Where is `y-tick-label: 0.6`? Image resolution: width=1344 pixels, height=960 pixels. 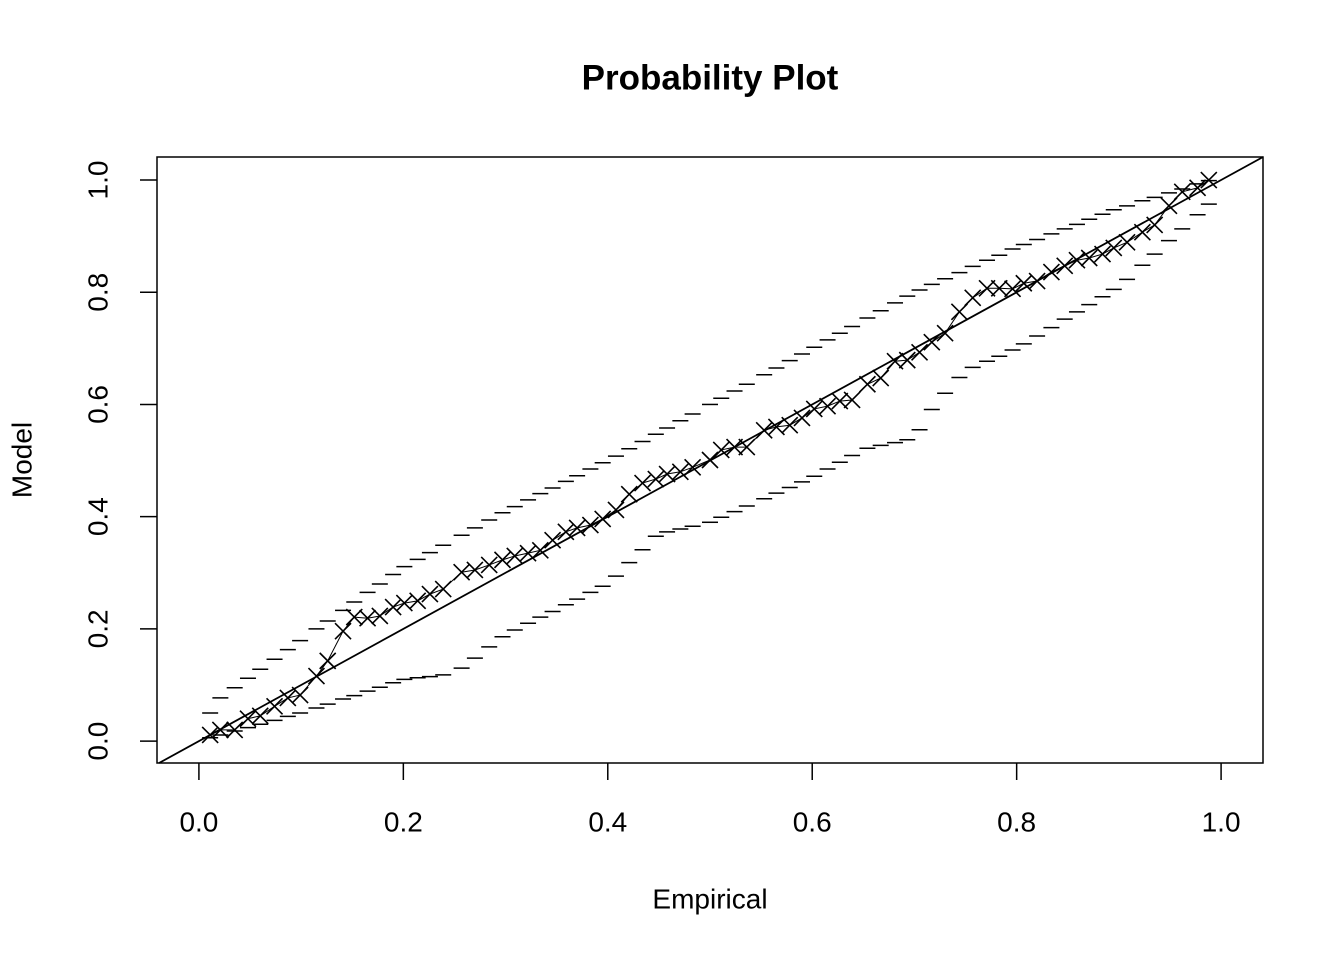
y-tick-label: 0.6 is located at coordinates (97, 404).